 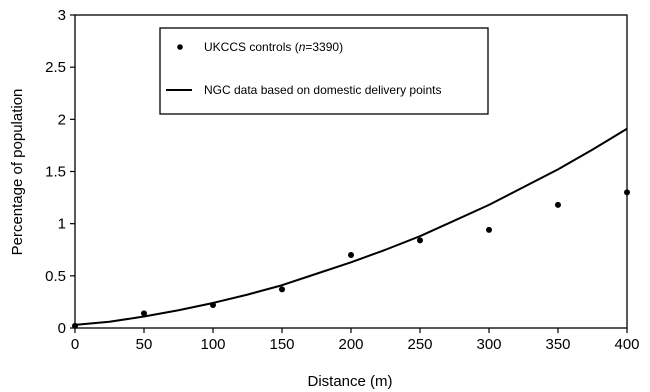 I want to click on x-tick-label: 150, so click(x=281, y=344).